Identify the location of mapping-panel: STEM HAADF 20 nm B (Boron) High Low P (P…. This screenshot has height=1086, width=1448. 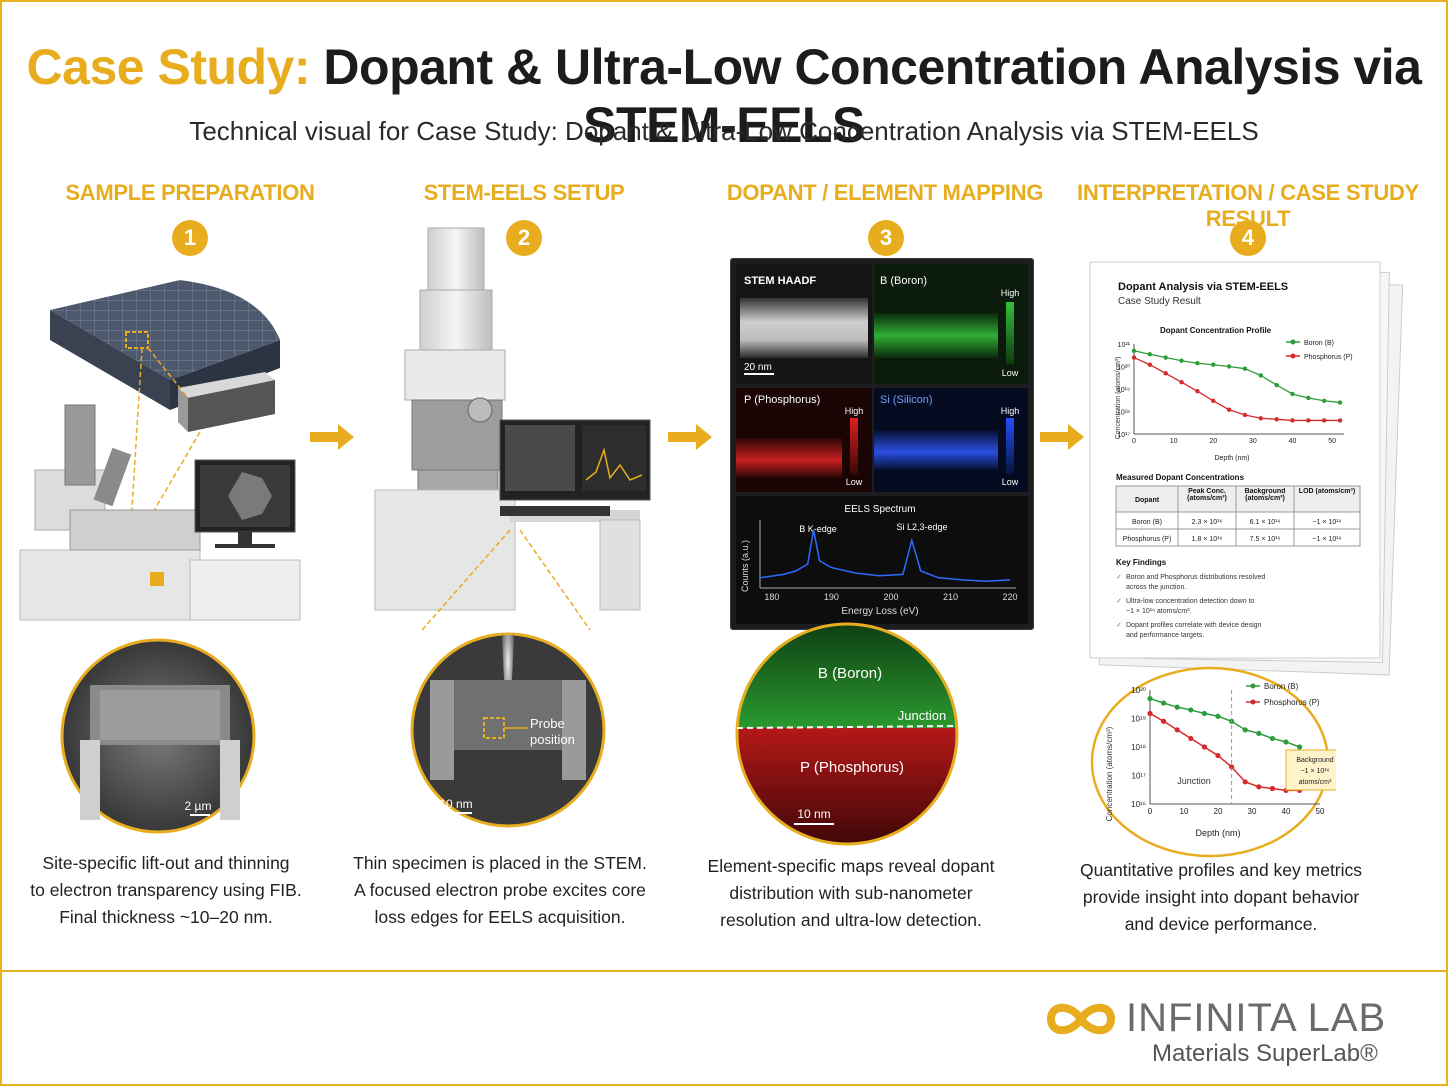
(882, 444).